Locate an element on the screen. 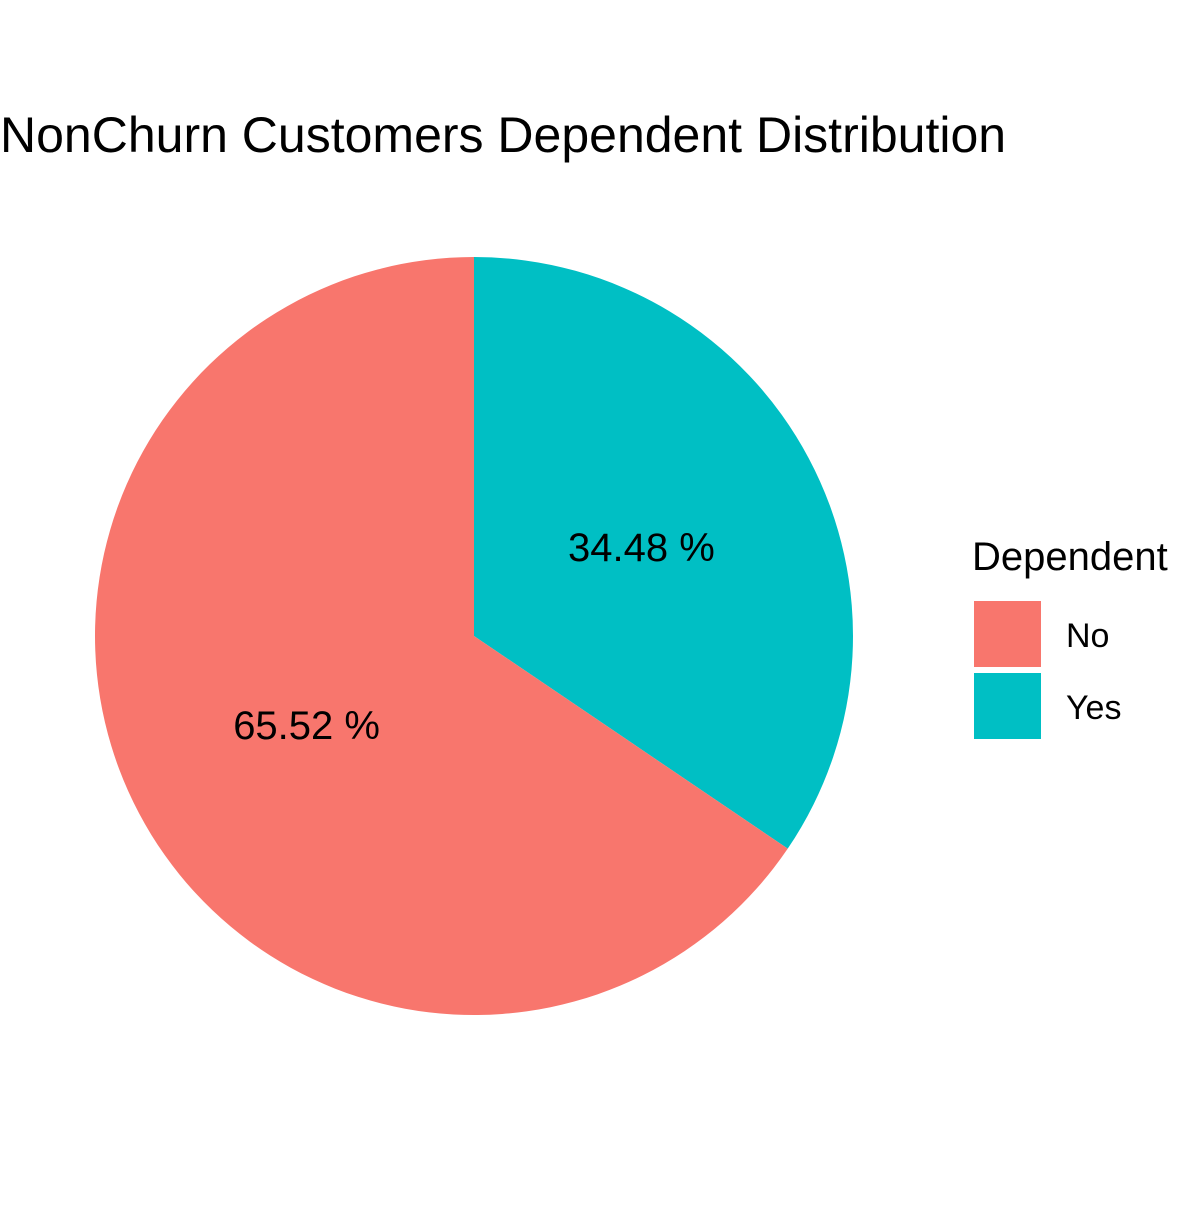 This screenshot has height=1205, width=1200. pie-value-labels: 34.48 % 65.52 % is located at coordinates (474, 637).